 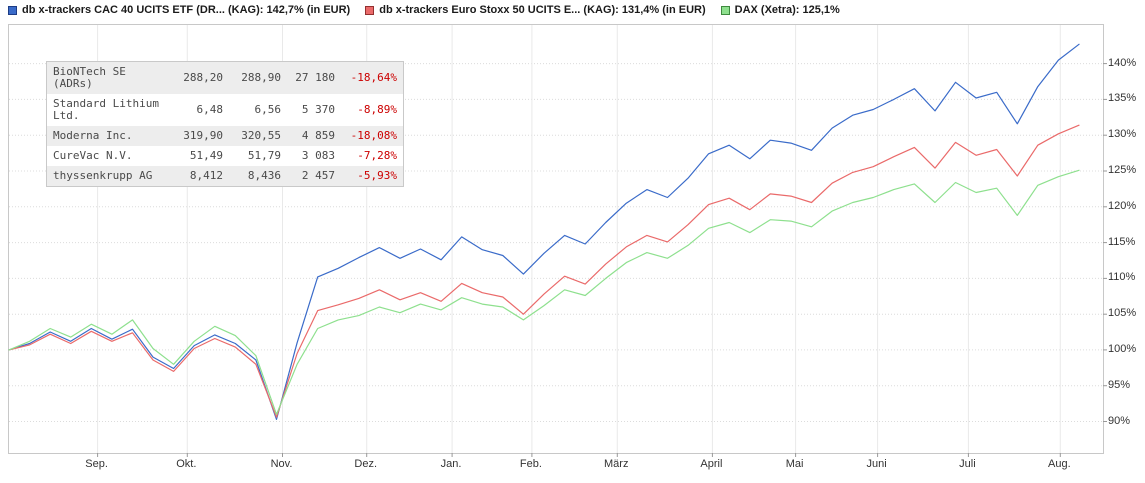 I want to click on x-axis-label: Jan., so click(x=451, y=464).